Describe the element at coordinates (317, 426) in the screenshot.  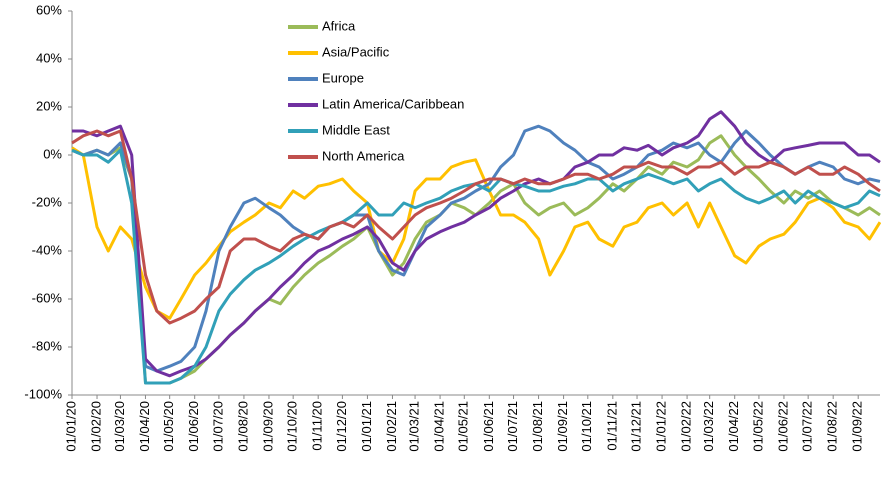
I see `x-tick-label: 01/11/20` at that location.